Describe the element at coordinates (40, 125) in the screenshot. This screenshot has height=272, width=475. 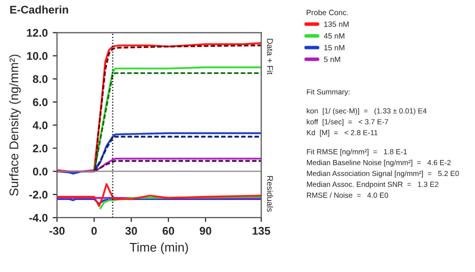
I see `y-tick-label: 4.0` at that location.